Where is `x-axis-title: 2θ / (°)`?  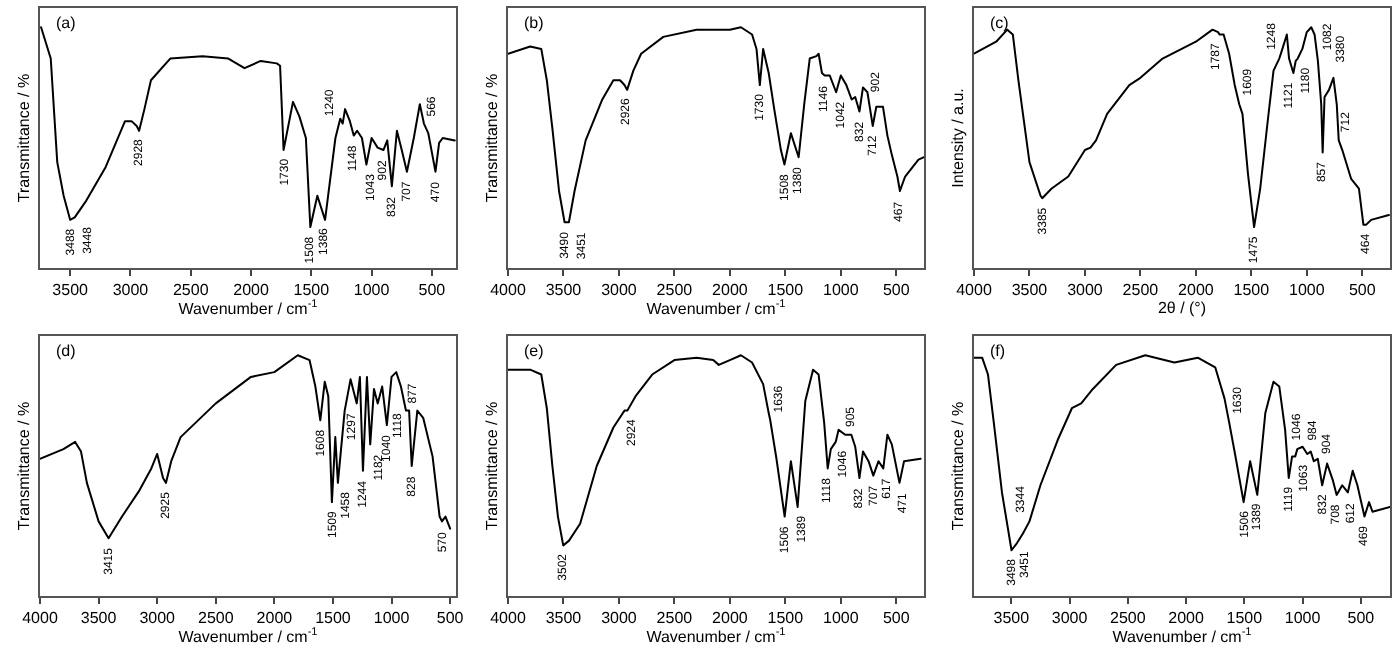
x-axis-title: 2θ / (°) is located at coordinates (1182, 308).